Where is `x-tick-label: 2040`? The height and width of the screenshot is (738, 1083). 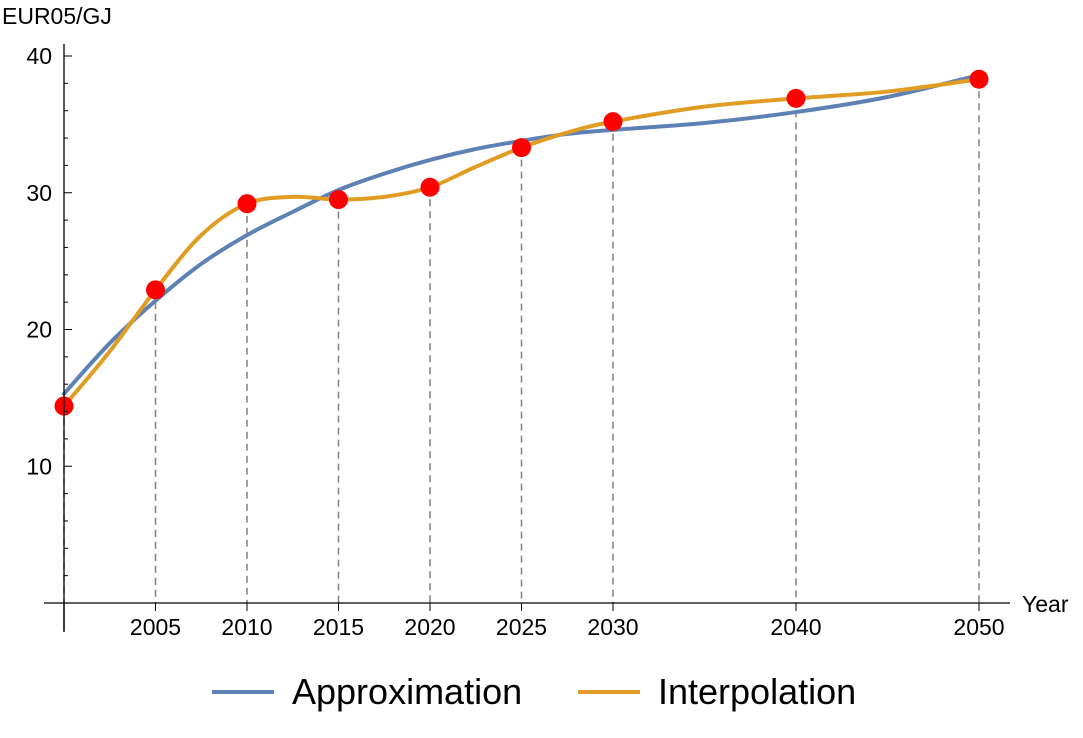
x-tick-label: 2040 is located at coordinates (795, 627).